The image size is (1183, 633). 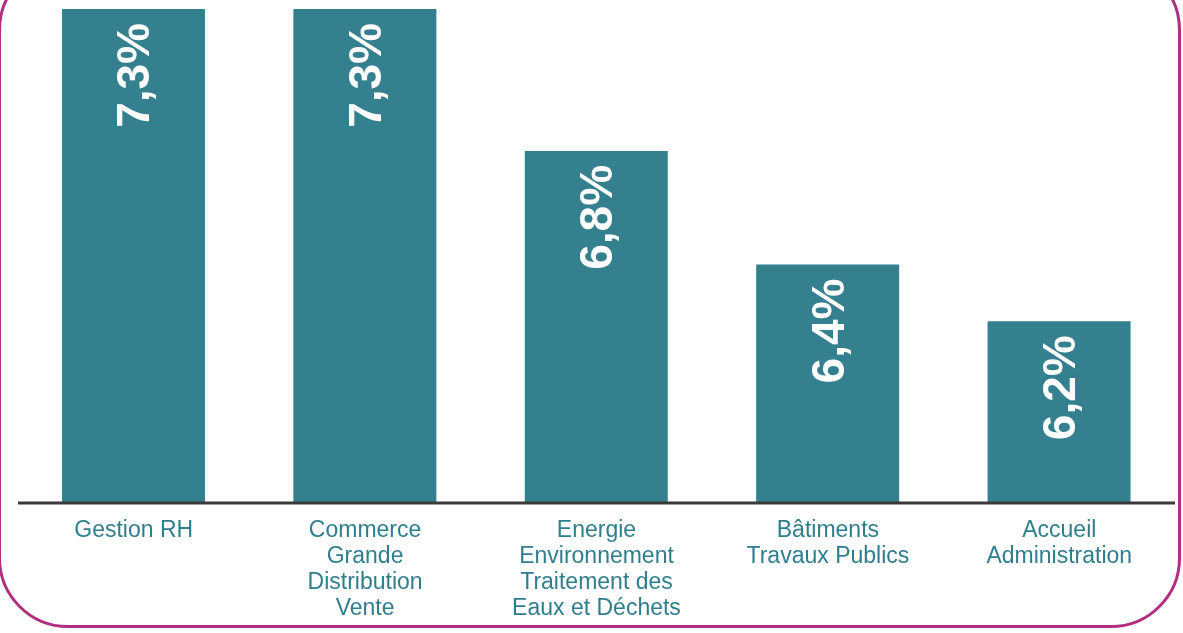 I want to click on data-label: 6,8%, so click(x=596, y=217).